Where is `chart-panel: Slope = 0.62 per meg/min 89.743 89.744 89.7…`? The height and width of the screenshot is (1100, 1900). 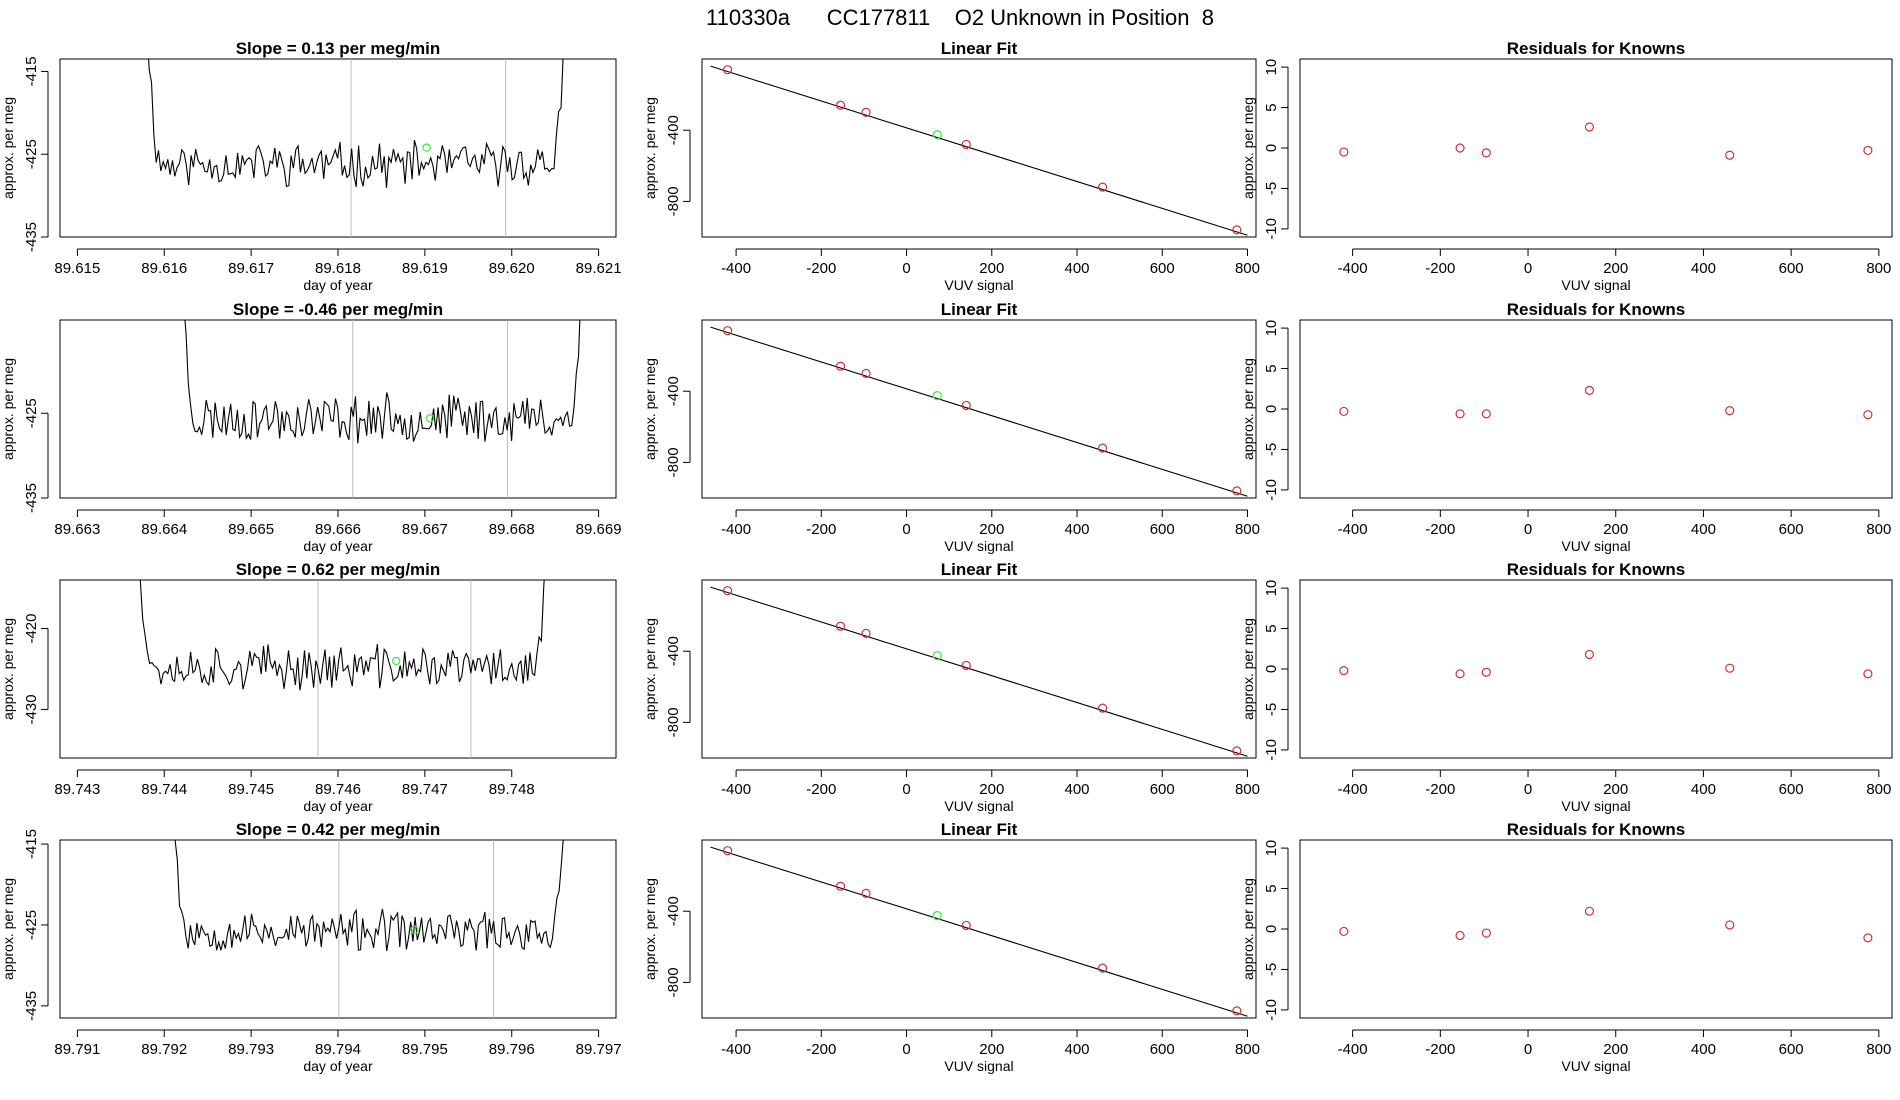 chart-panel: Slope = 0.62 per meg/min 89.743 89.744 89.7… is located at coordinates (308, 687).